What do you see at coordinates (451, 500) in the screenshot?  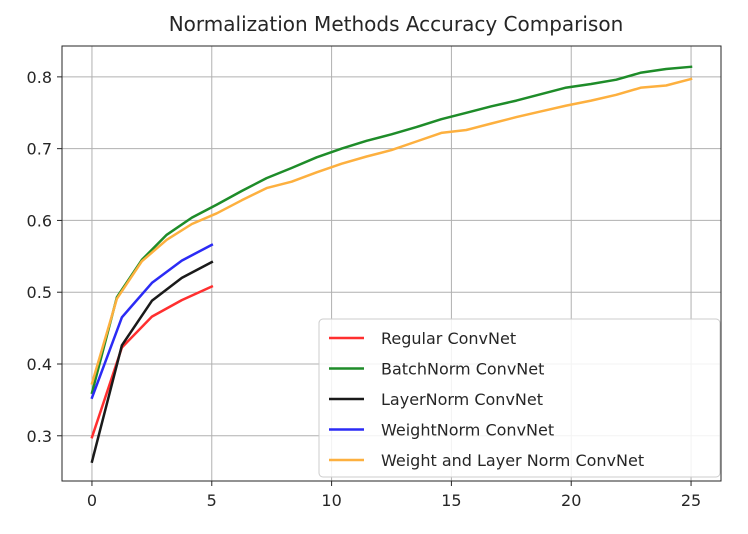 I see `x-tick-label: 15` at bounding box center [451, 500].